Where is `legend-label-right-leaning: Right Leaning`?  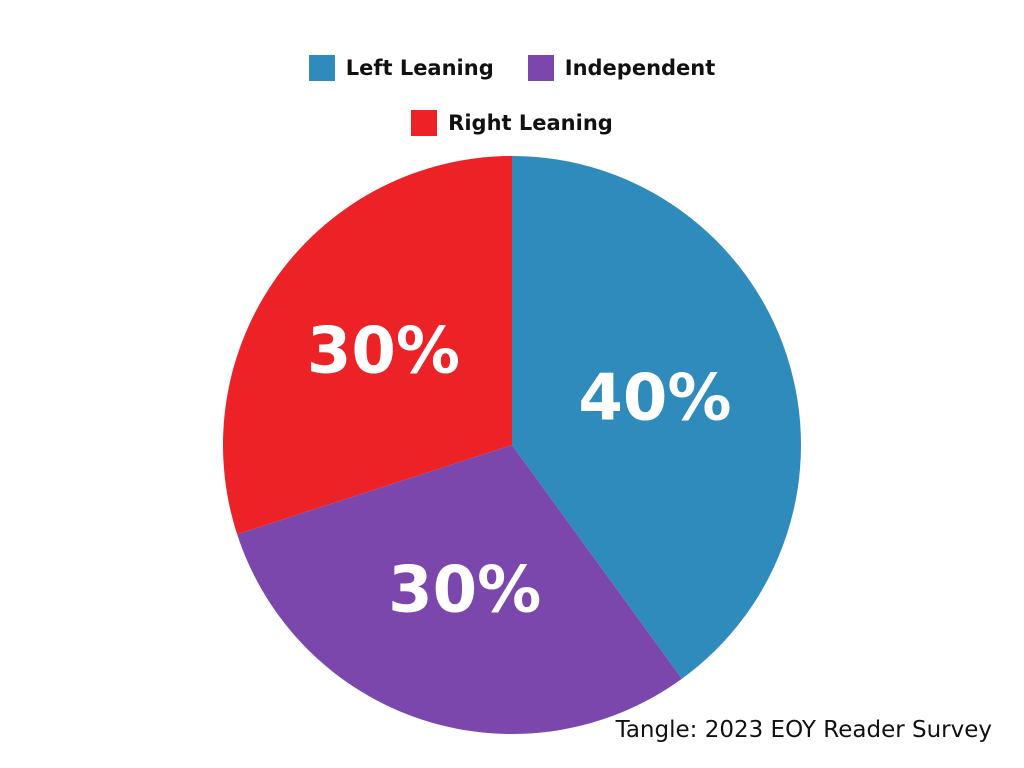
legend-label-right-leaning: Right Leaning is located at coordinates (530, 123).